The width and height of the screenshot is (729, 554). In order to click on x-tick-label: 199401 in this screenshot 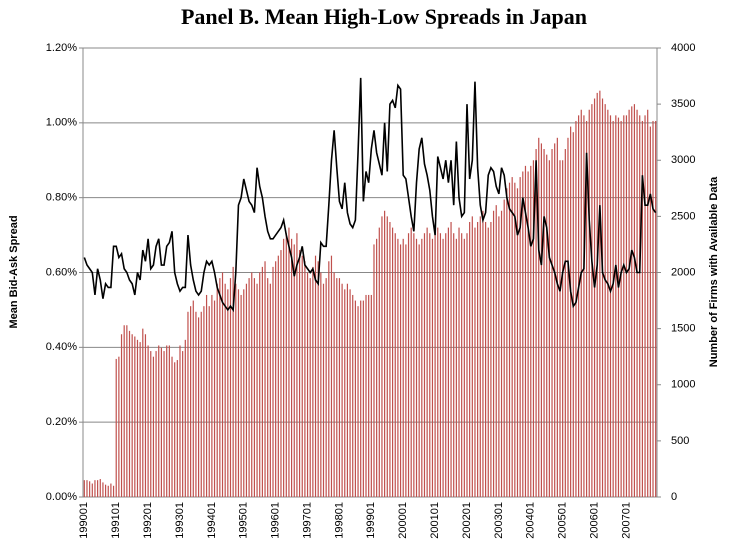, I will do `click(212, 520)`.